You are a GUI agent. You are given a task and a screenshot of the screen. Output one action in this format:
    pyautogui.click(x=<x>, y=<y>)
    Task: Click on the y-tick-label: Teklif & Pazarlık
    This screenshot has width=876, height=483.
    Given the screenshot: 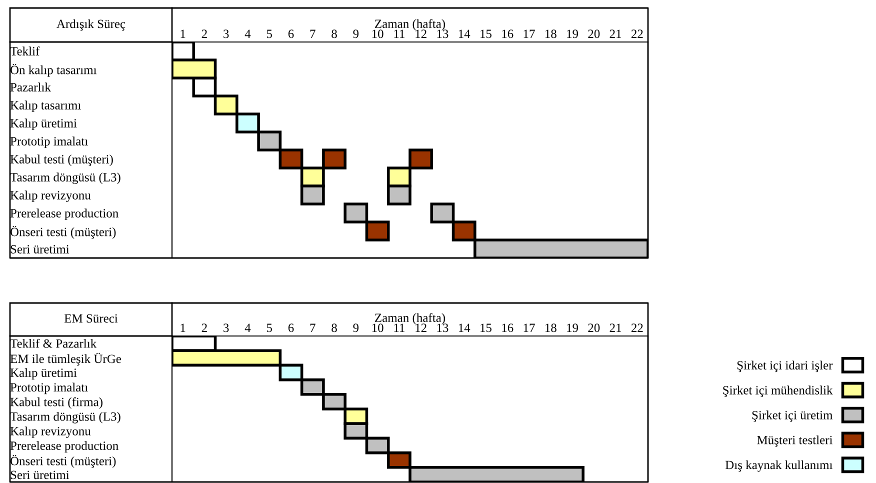 What is the action you would take?
    pyautogui.click(x=53, y=343)
    